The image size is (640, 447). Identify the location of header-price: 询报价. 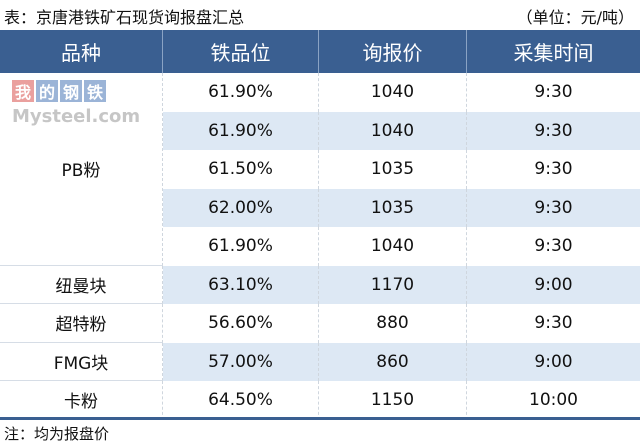
(393, 51).